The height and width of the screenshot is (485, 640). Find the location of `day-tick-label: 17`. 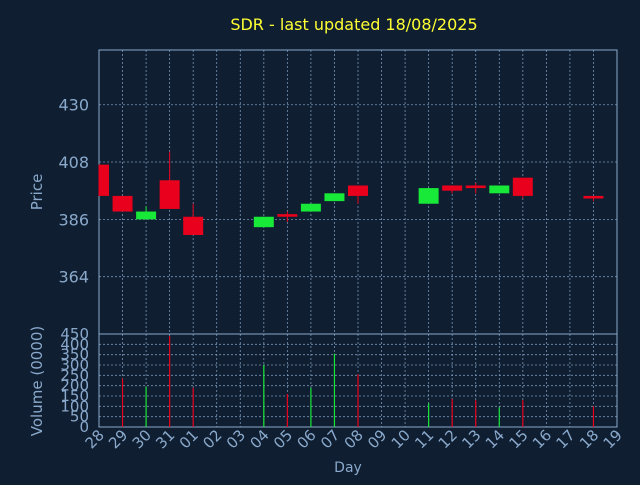

day-tick-label: 17 is located at coordinates (566, 439).